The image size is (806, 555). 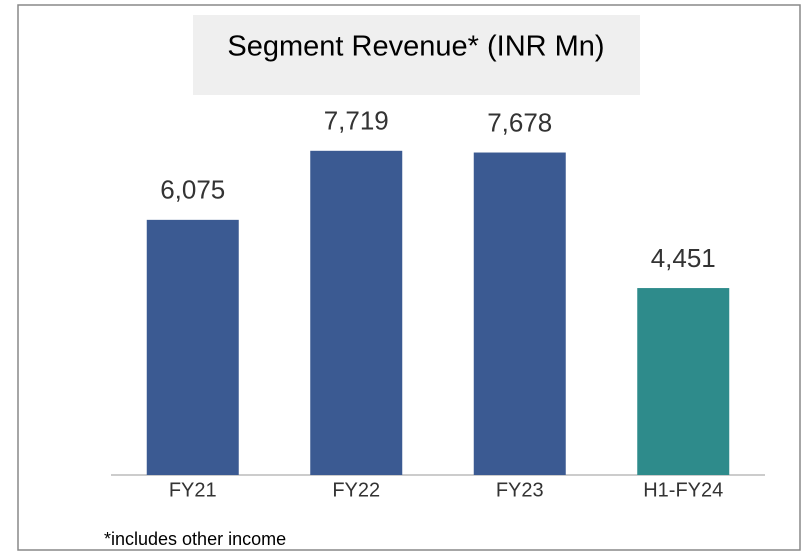 I want to click on value-label: 7,719, so click(x=356, y=121).